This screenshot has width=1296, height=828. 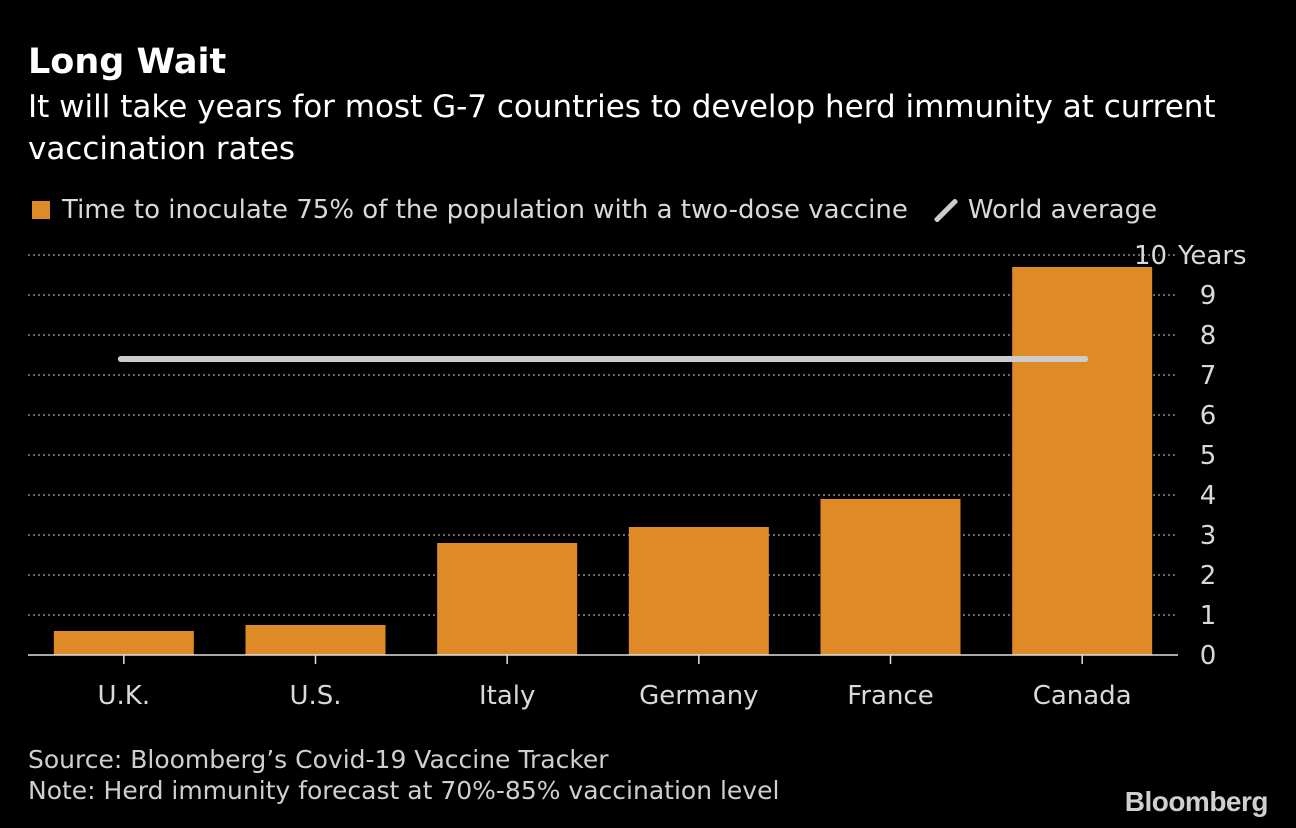 I want to click on y-unit-label: Years, so click(x=1212, y=256).